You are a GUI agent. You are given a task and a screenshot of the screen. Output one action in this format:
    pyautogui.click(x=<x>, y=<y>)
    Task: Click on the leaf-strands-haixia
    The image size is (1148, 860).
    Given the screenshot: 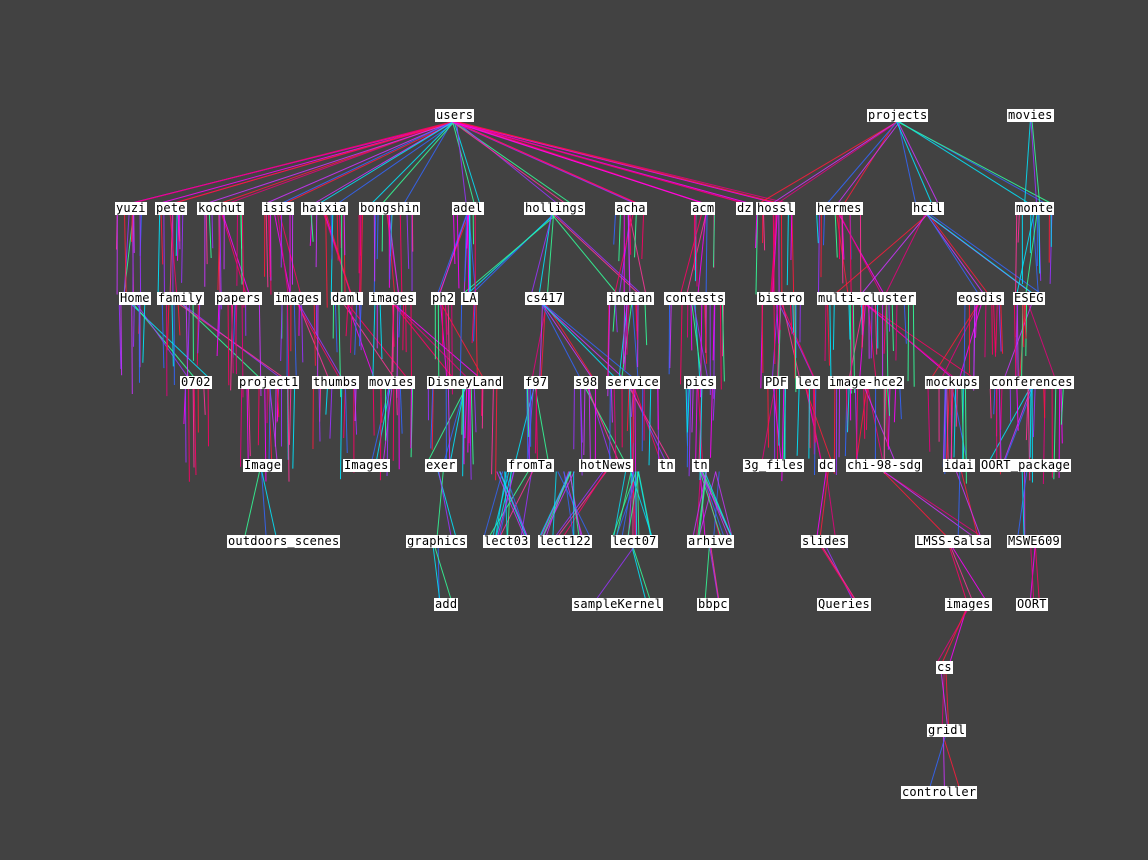 What is the action you would take?
    pyautogui.click(x=327, y=261)
    